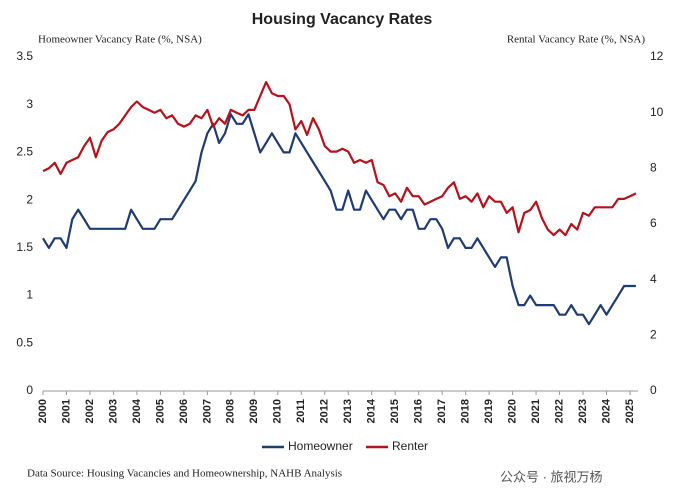 The image size is (683, 502). What do you see at coordinates (207, 411) in the screenshot?
I see `x-tick-label: 2007` at bounding box center [207, 411].